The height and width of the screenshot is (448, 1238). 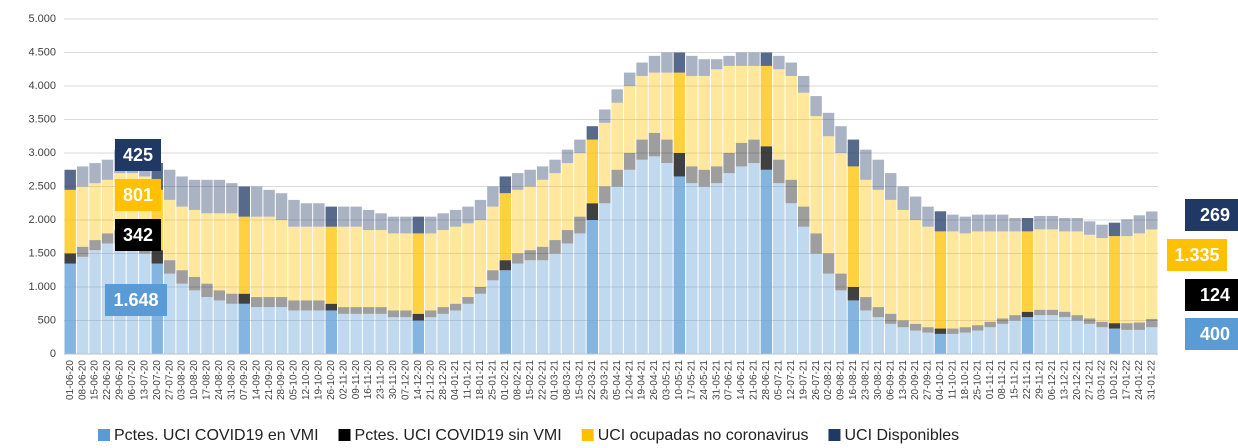 What do you see at coordinates (331, 380) in the screenshot?
I see `x-tick-label: 26-10-20` at bounding box center [331, 380].